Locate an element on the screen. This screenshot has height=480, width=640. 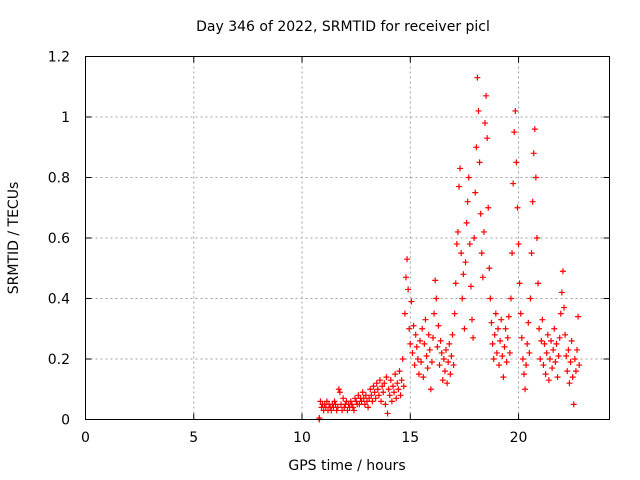
x-tick-labels: 0 5 10 15 20 is located at coordinates (304, 438).